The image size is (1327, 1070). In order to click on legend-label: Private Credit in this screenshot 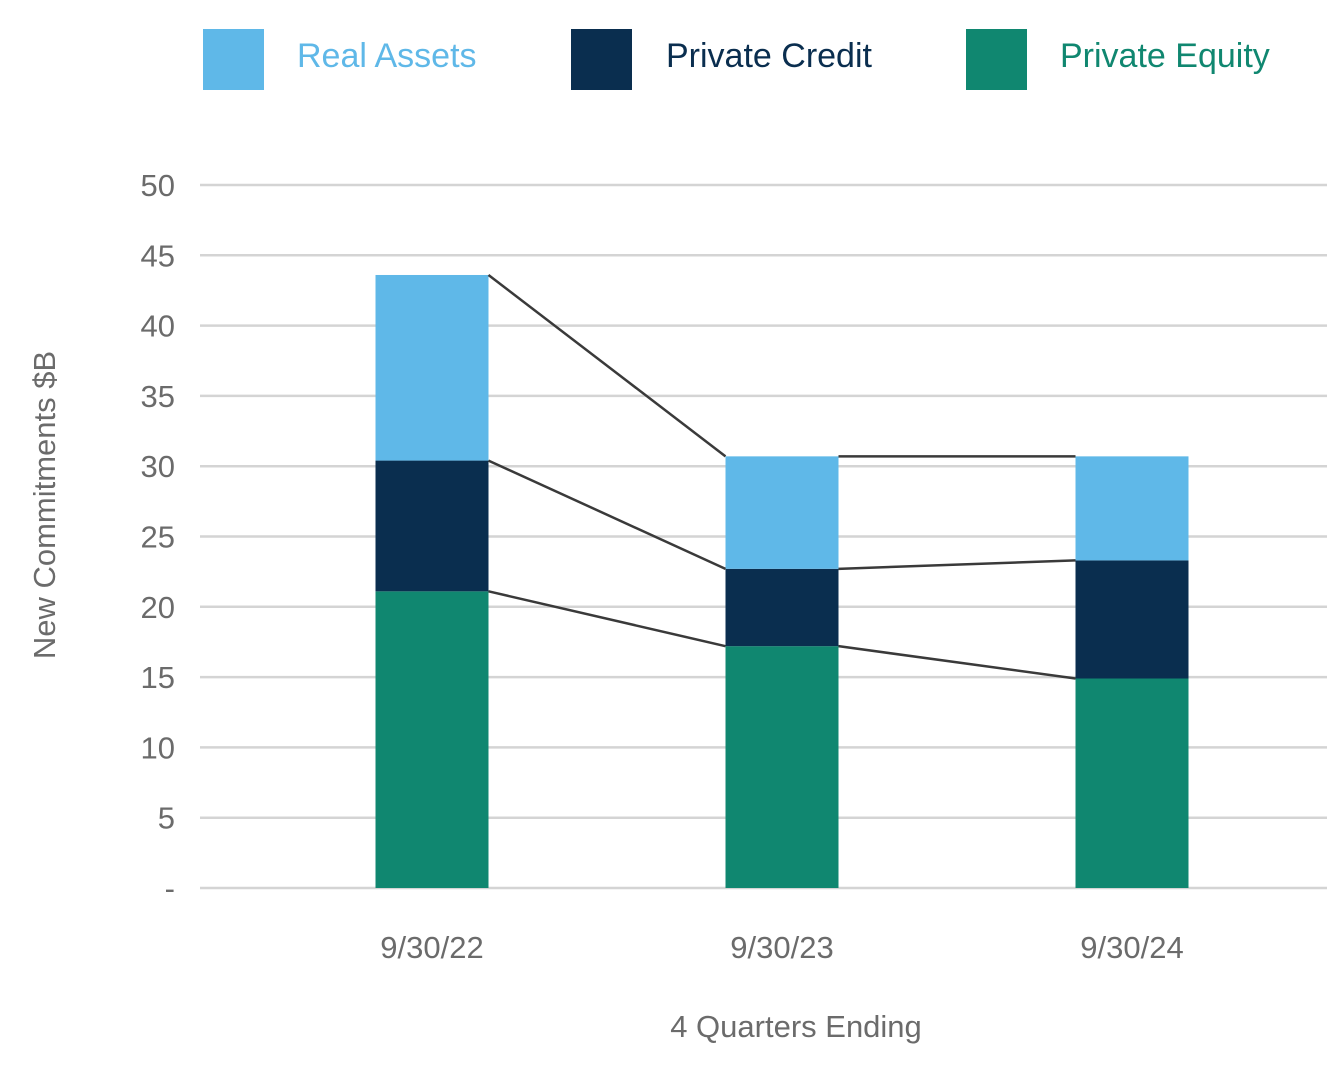, I will do `click(769, 56)`.